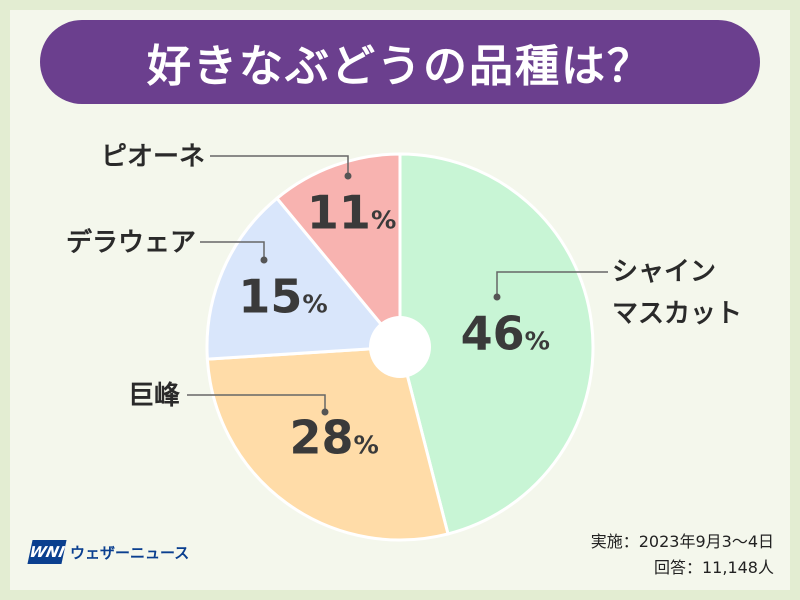 The width and height of the screenshot is (800, 600). I want to click on slice-value-label: 28%, so click(334, 438).